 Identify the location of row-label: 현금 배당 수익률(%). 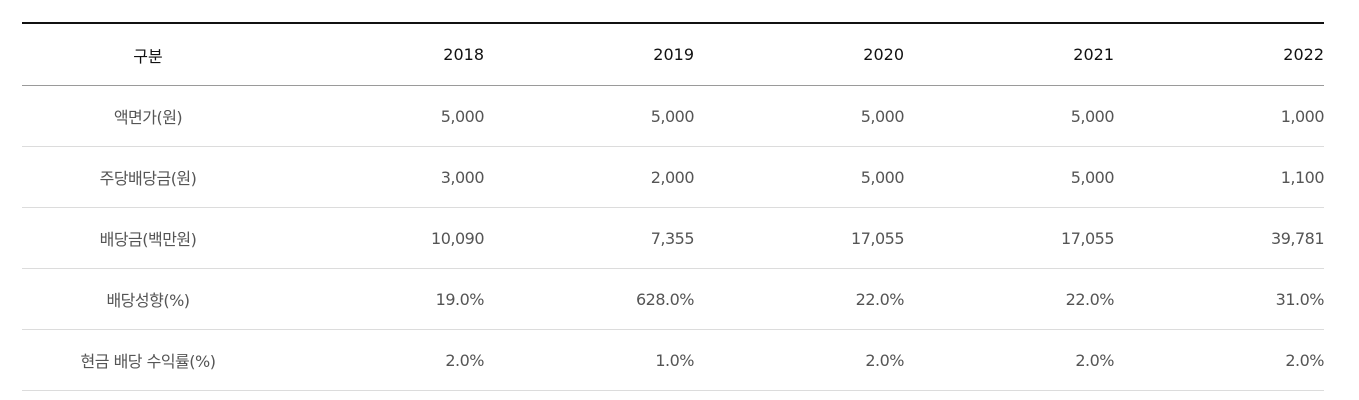
(148, 360).